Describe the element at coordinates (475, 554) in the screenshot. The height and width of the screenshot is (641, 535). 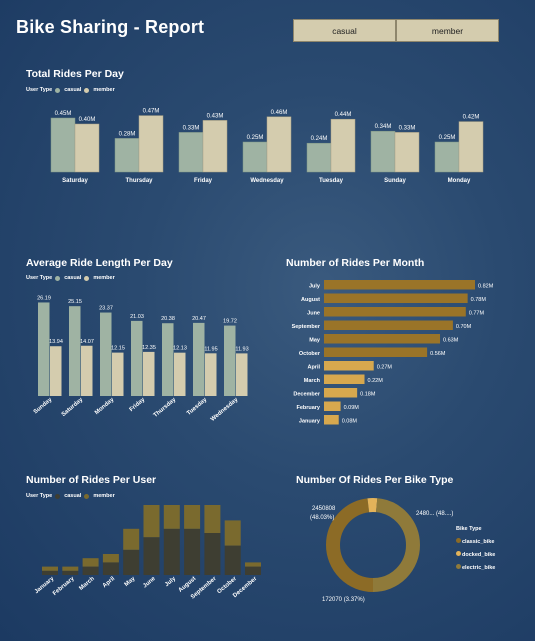
I see `legend-item-docked: docked_bike` at that location.